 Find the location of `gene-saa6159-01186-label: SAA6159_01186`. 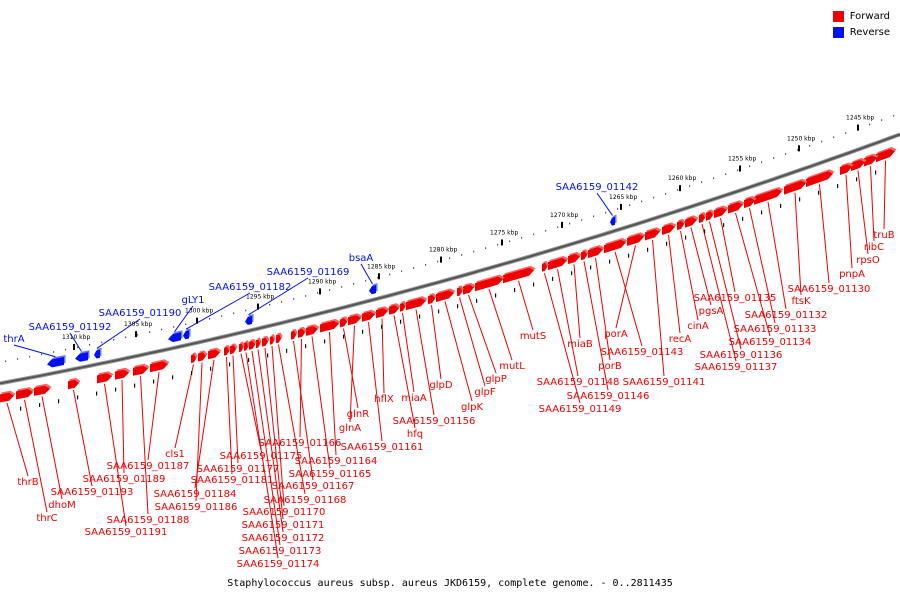

gene-saa6159-01186-label: SAA6159_01186 is located at coordinates (196, 507).